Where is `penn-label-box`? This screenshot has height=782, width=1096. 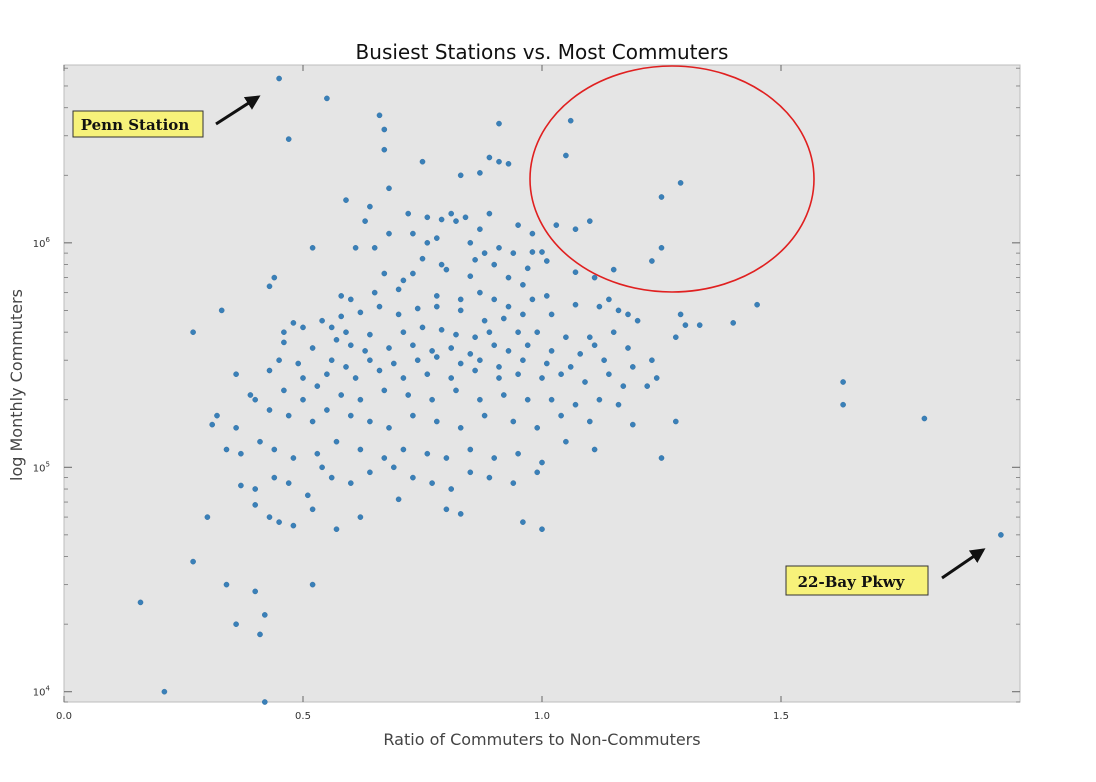
penn-label-box is located at coordinates (138, 124).